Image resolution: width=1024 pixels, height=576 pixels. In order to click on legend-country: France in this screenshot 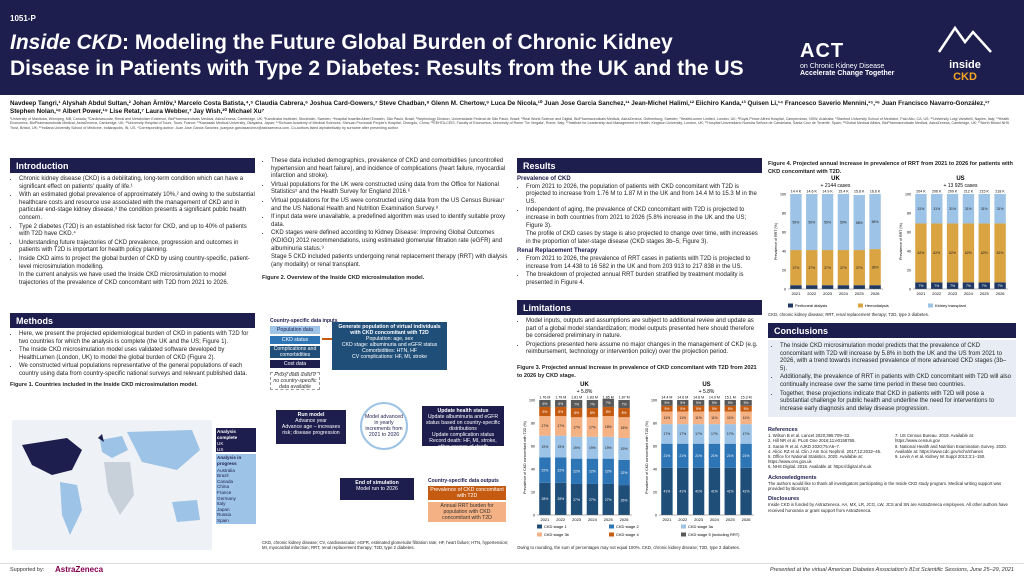, I will do `click(224, 492)`.